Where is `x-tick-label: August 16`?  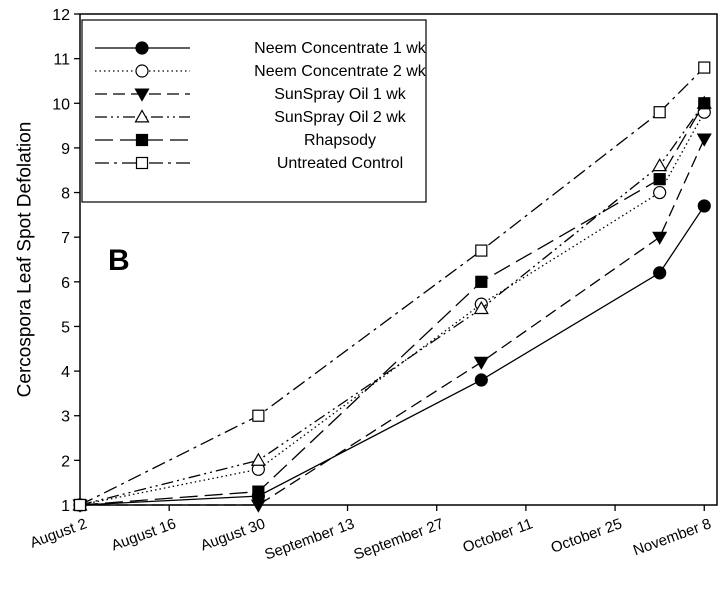
x-tick-label: August 16 is located at coordinates (143, 534).